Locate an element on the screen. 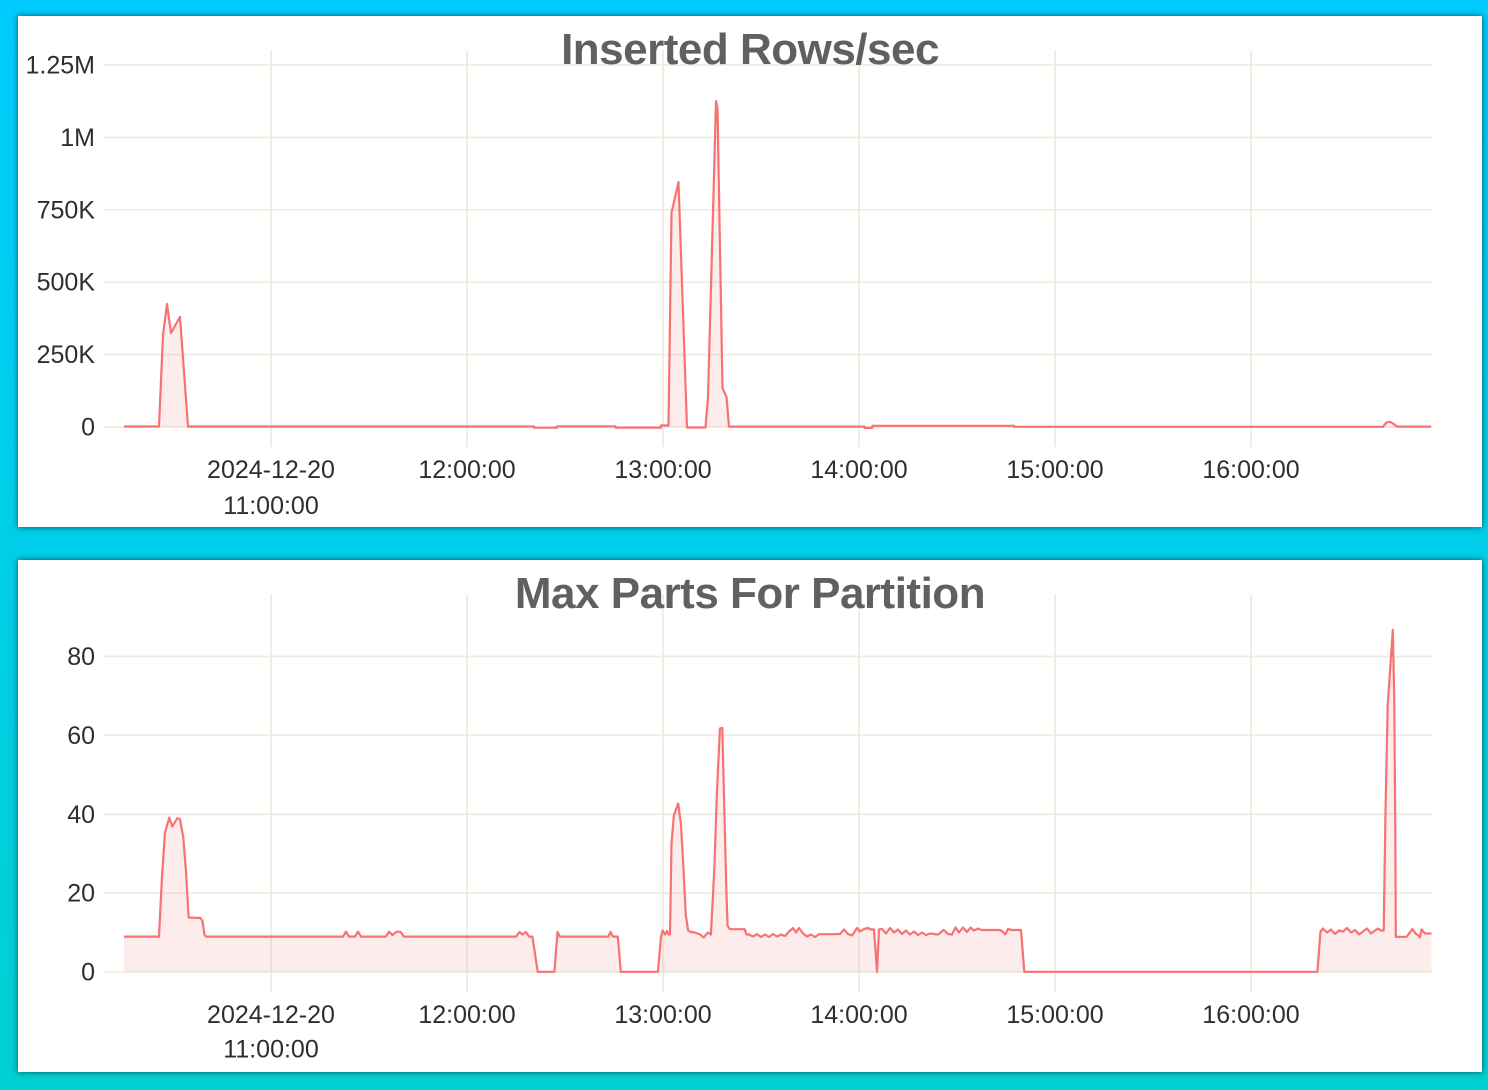 The height and width of the screenshot is (1090, 1488). svg-text: 1.25M is located at coordinates (60, 66).